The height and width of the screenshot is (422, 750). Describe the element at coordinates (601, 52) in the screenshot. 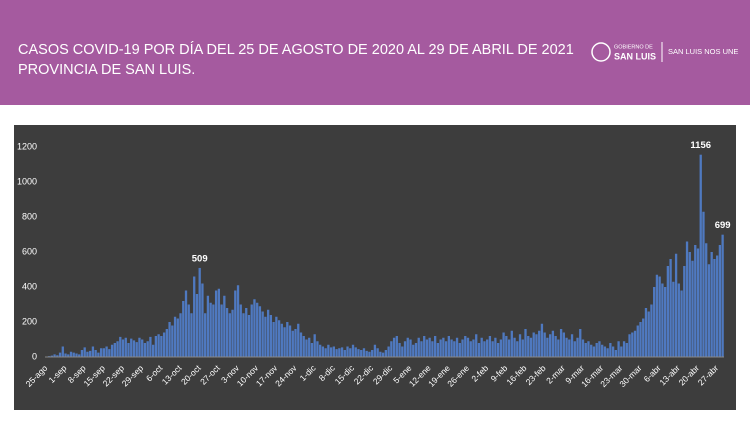

I see `logo-emblem` at that location.